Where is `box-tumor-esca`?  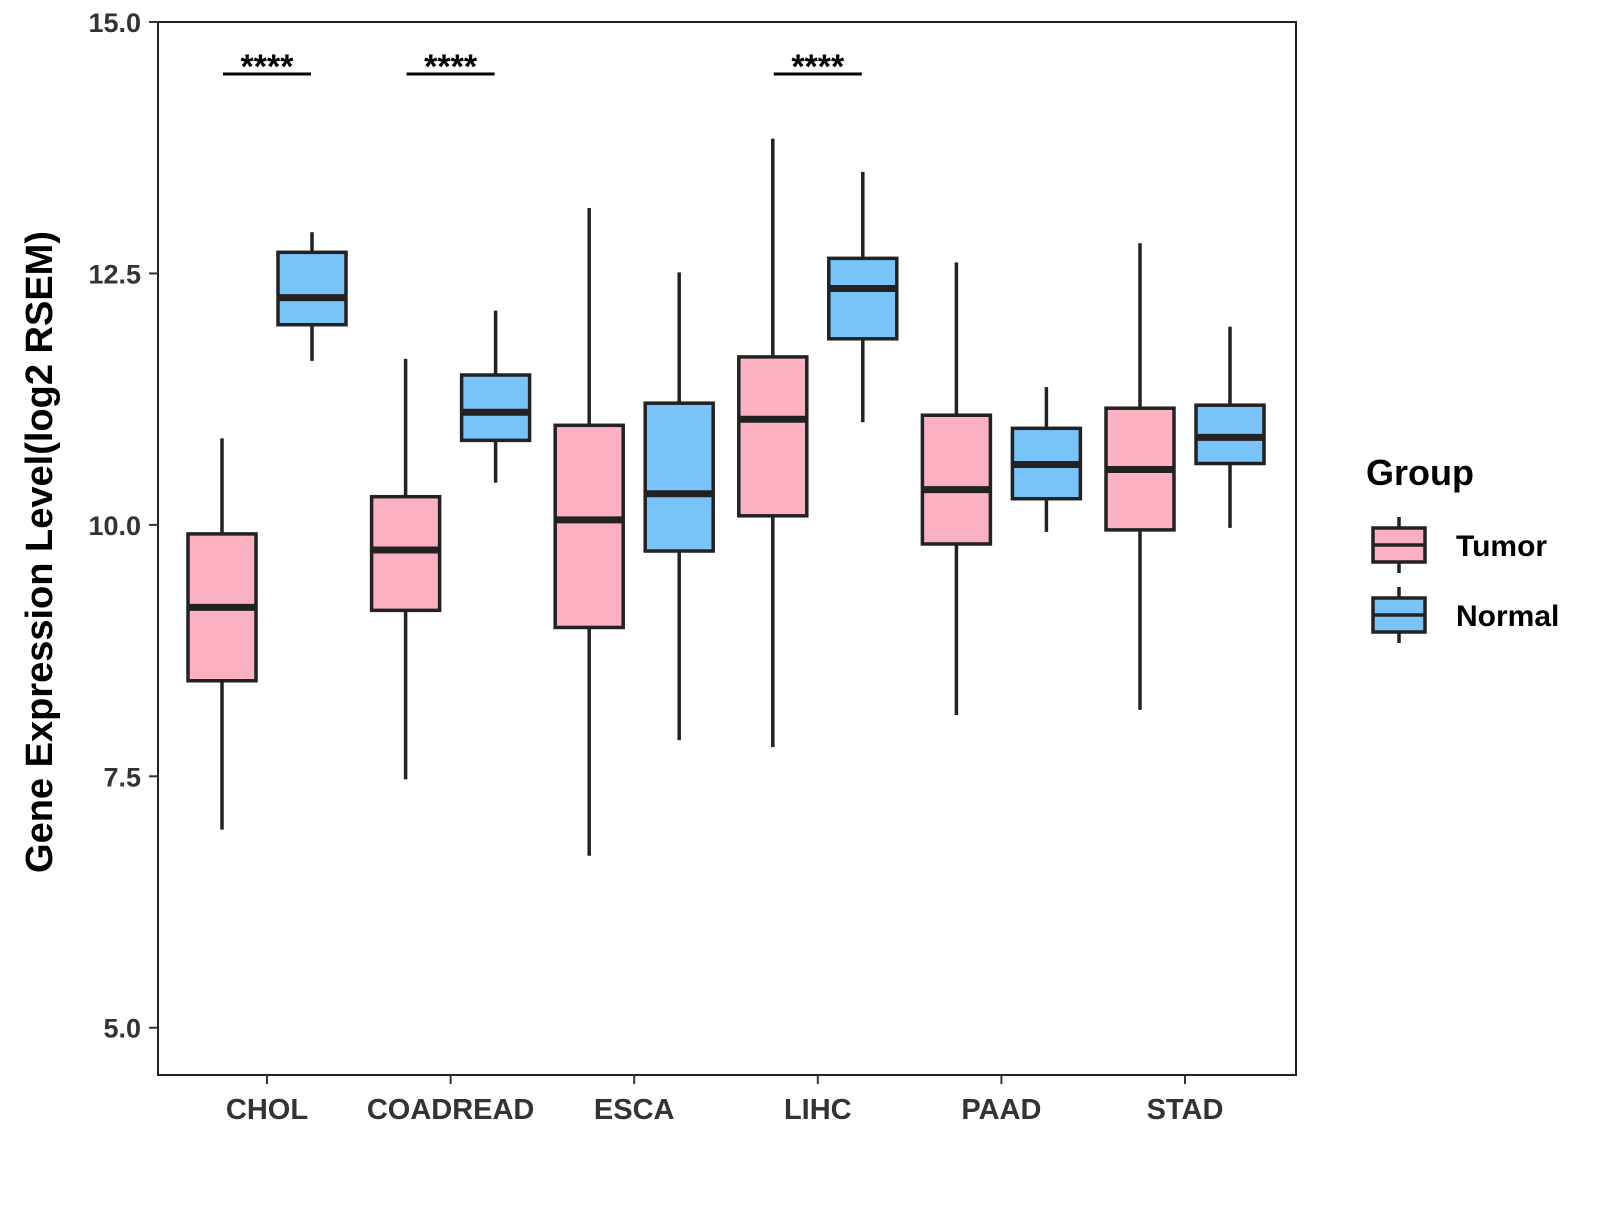
box-tumor-esca is located at coordinates (589, 532).